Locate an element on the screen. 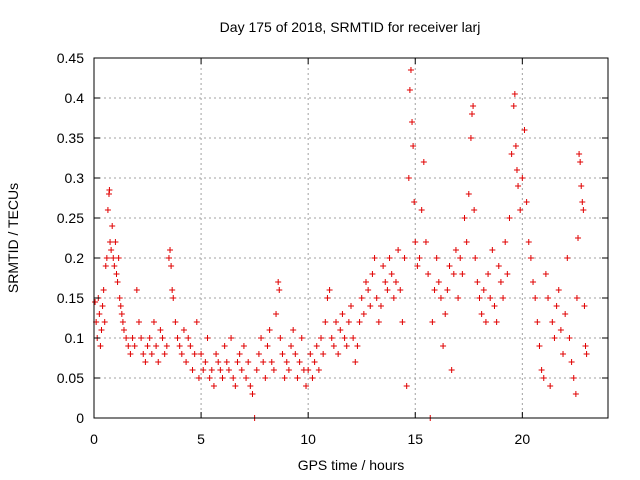 The image size is (640, 480). y-tick-label: 0.45 is located at coordinates (70, 58).